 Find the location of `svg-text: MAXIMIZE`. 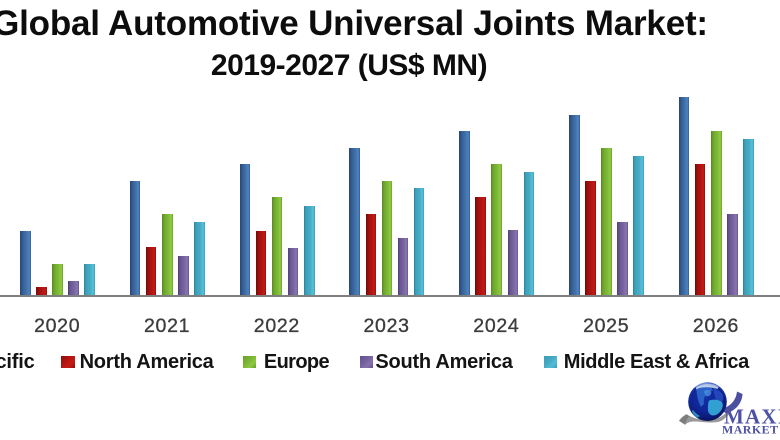

svg-text: MAXIMIZE is located at coordinates (752, 417).